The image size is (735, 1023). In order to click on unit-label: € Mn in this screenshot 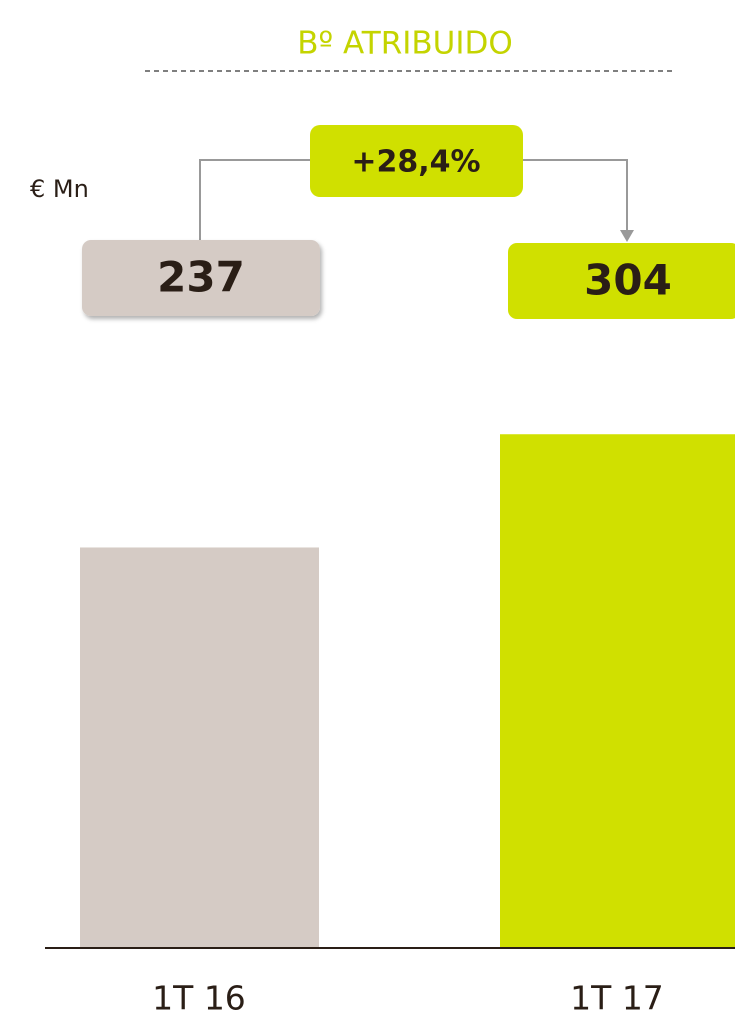, I will do `click(59, 189)`.